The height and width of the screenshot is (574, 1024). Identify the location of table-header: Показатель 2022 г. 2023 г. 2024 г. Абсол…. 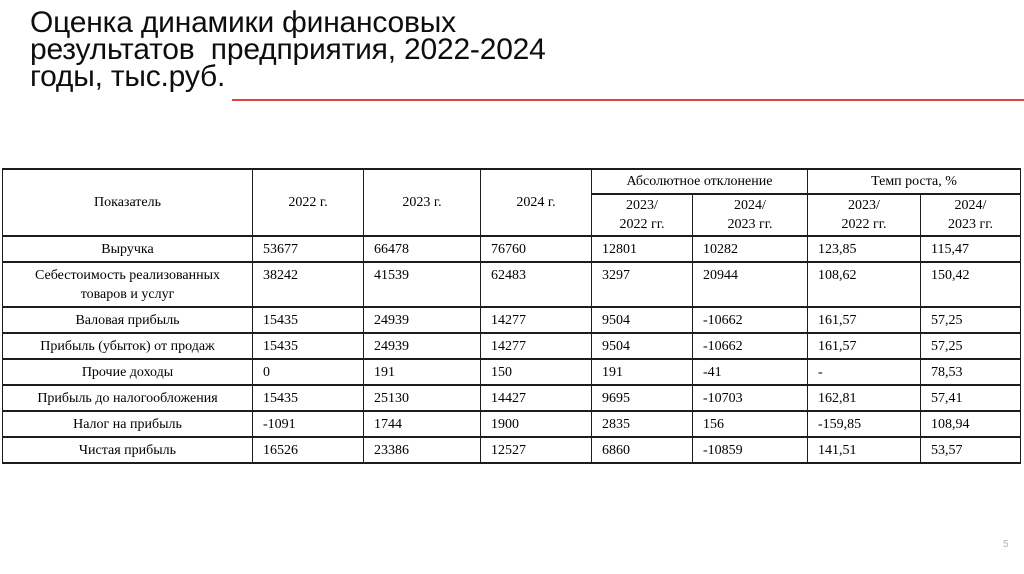
(511, 202).